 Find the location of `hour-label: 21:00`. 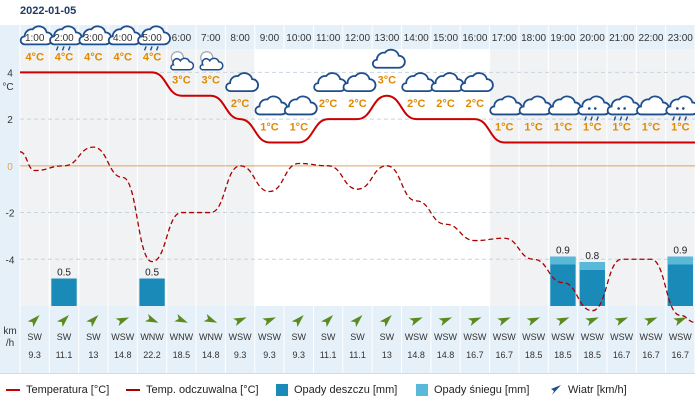

hour-label: 21:00 is located at coordinates (621, 38).